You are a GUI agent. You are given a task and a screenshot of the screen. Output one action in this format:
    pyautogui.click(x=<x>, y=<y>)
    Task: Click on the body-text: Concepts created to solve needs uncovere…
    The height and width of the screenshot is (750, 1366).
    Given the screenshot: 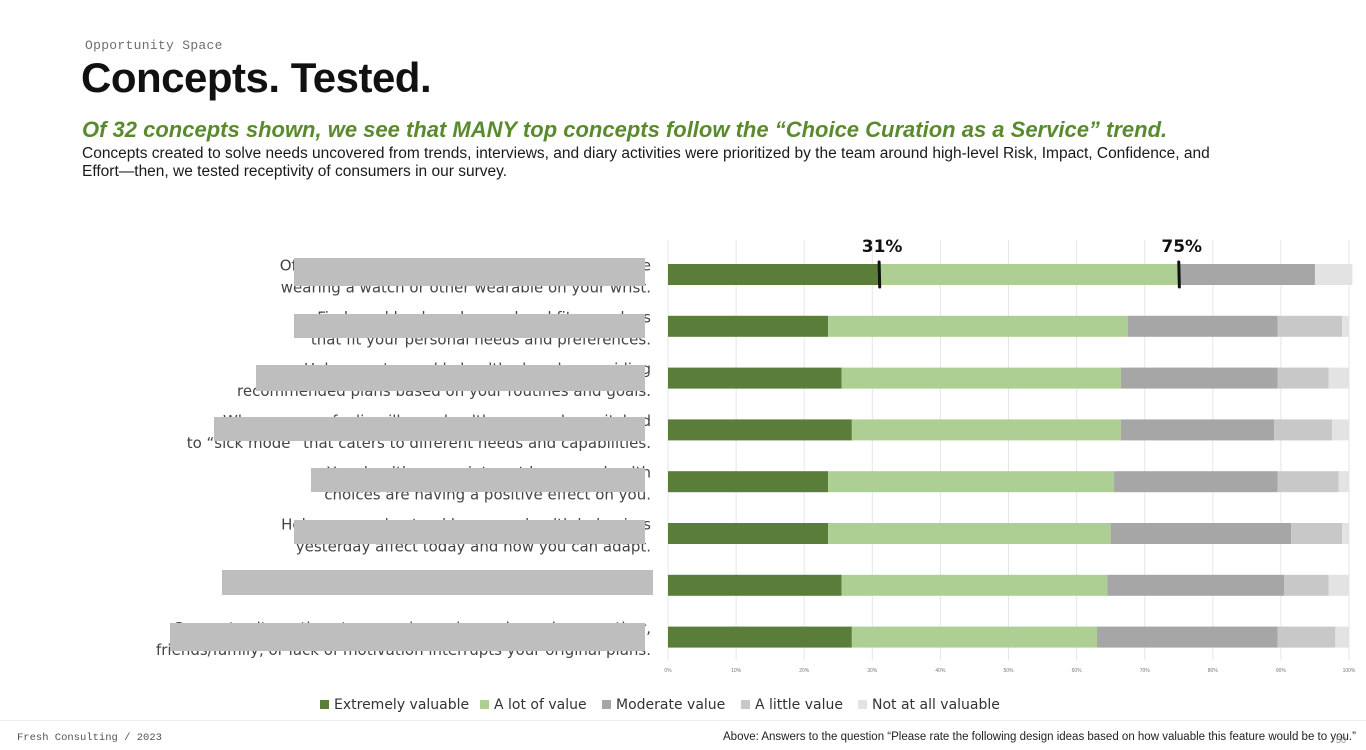 What is the action you would take?
    pyautogui.click(x=646, y=162)
    